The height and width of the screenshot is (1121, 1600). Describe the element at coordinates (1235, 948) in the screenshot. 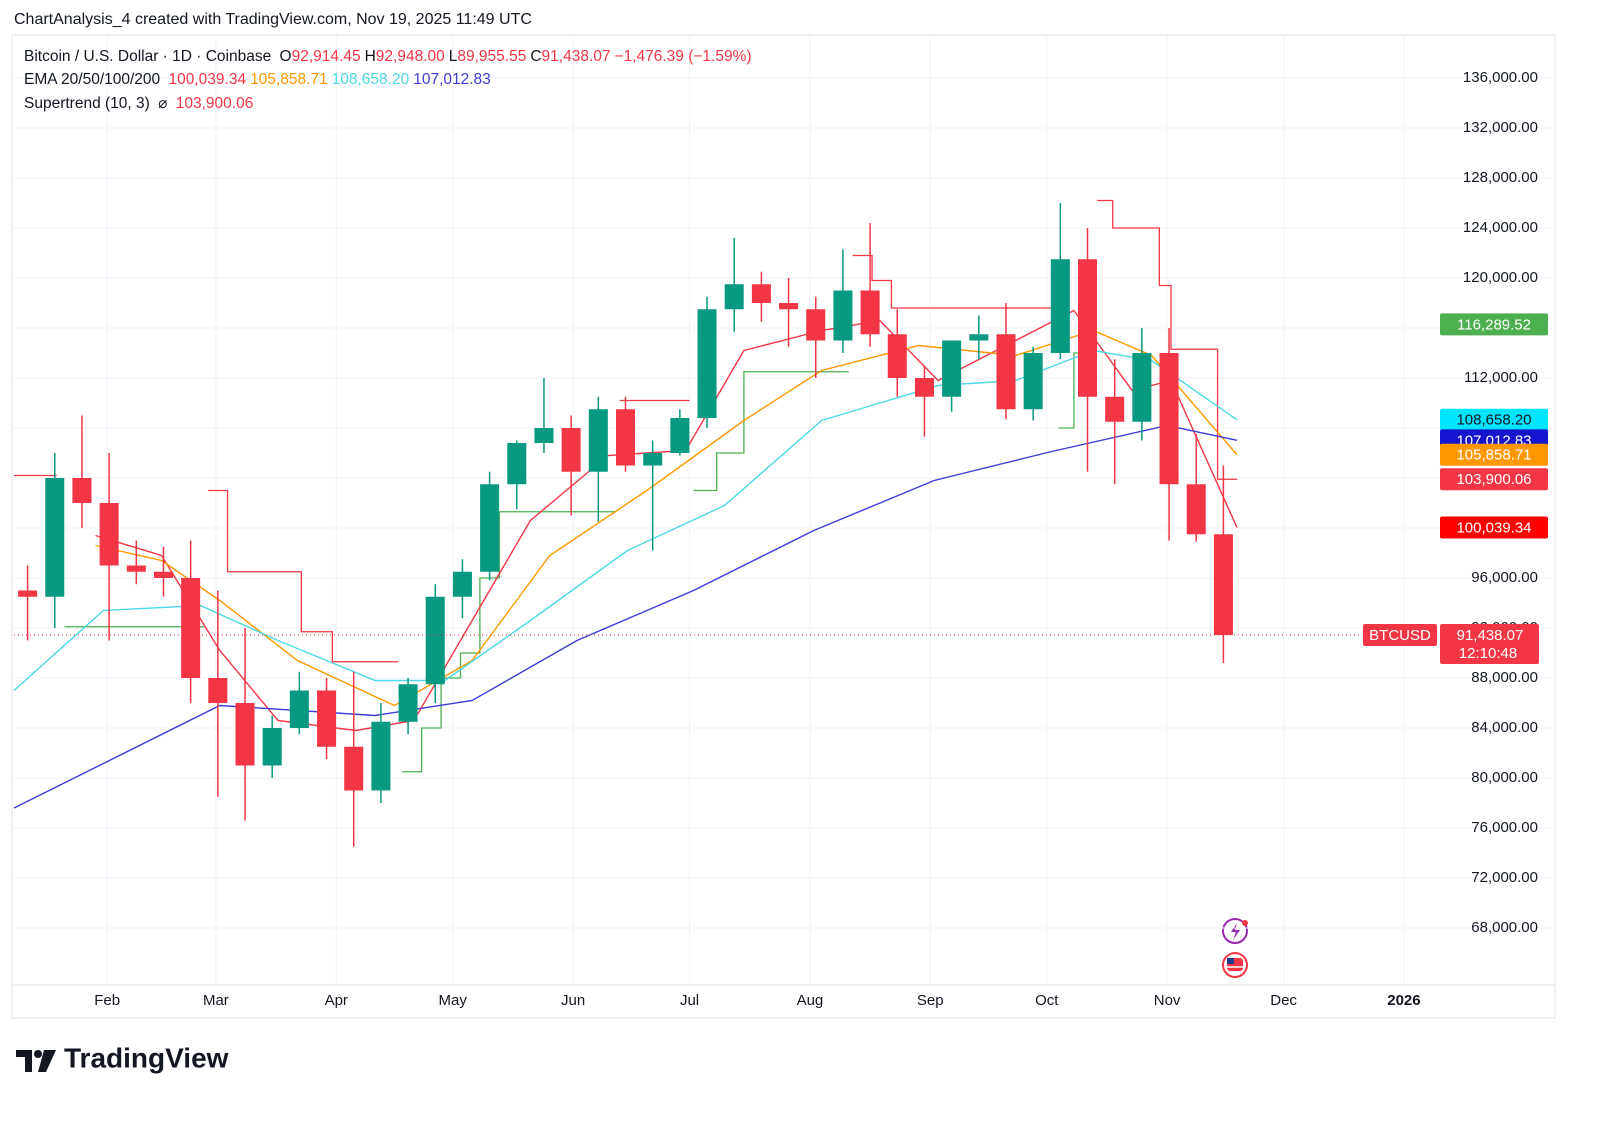

I see `event-icons` at that location.